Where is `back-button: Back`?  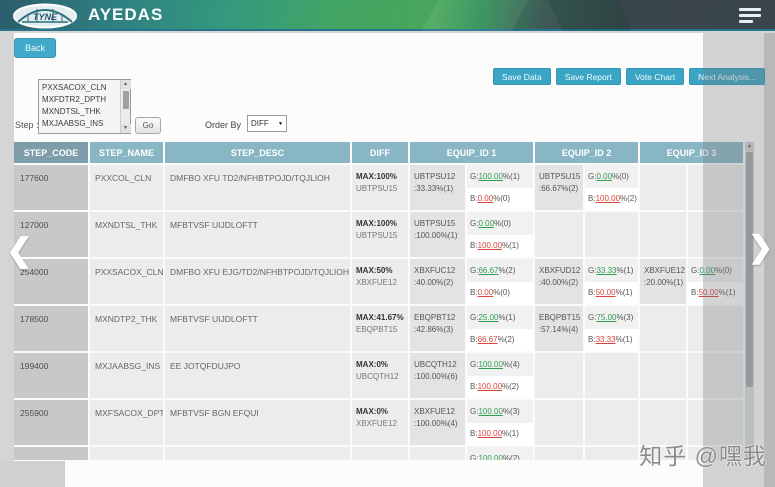 back-button: Back is located at coordinates (35, 48).